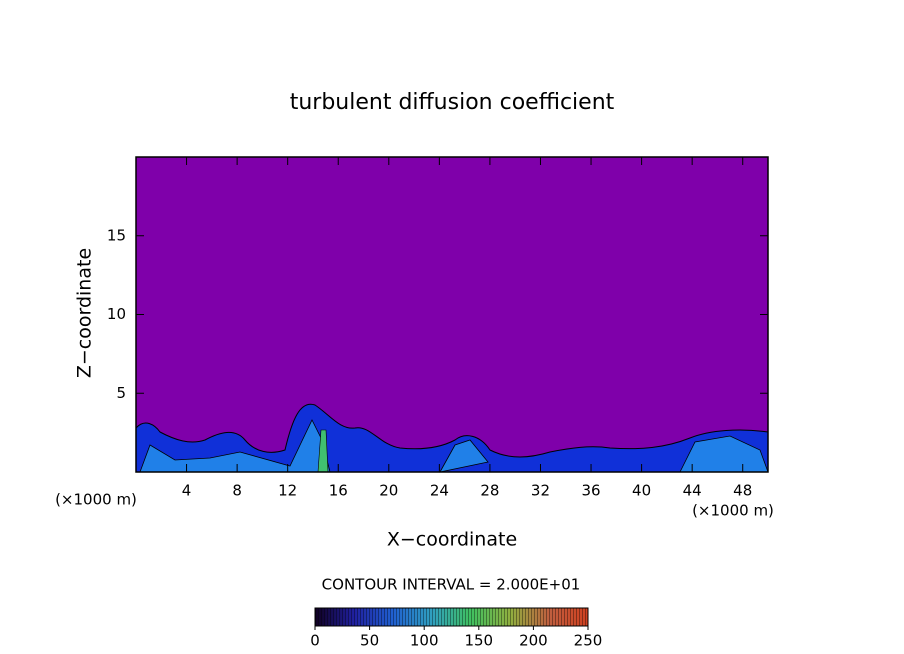  What do you see at coordinates (338, 491) in the screenshot?
I see `x-tick-label: 16` at bounding box center [338, 491].